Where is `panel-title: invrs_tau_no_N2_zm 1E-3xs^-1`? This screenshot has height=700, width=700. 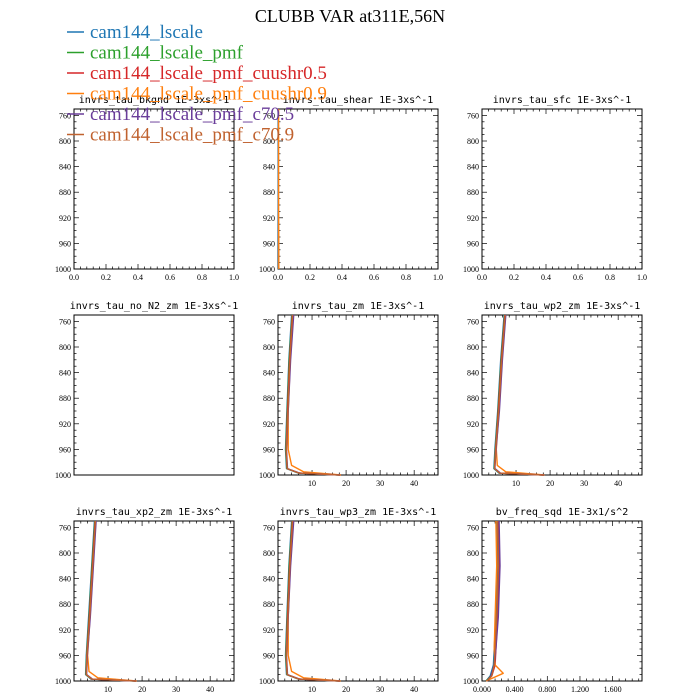 panel-title: invrs_tau_no_N2_zm 1E-3xs^-1 is located at coordinates (154, 306).